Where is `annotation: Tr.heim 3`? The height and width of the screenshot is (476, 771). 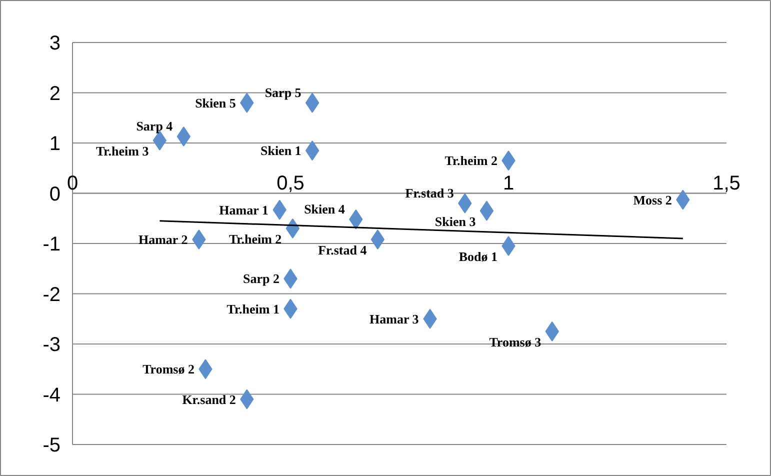 annotation: Tr.heim 3 is located at coordinates (123, 150).